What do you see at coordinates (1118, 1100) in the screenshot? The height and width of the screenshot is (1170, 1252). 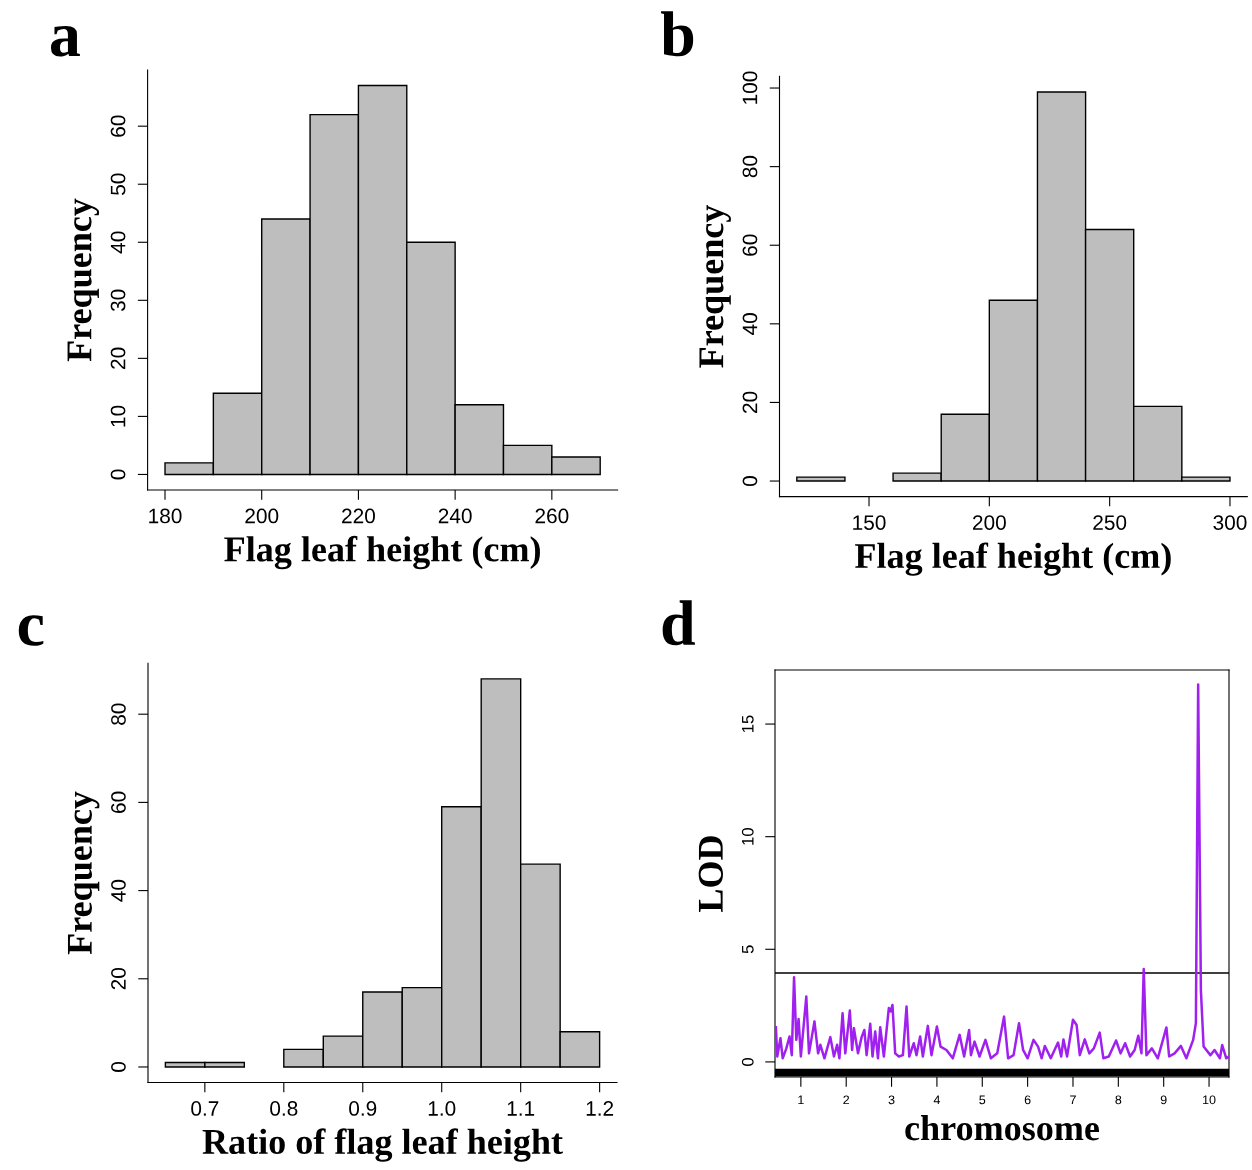 I see `x-tick-label: 8` at bounding box center [1118, 1100].